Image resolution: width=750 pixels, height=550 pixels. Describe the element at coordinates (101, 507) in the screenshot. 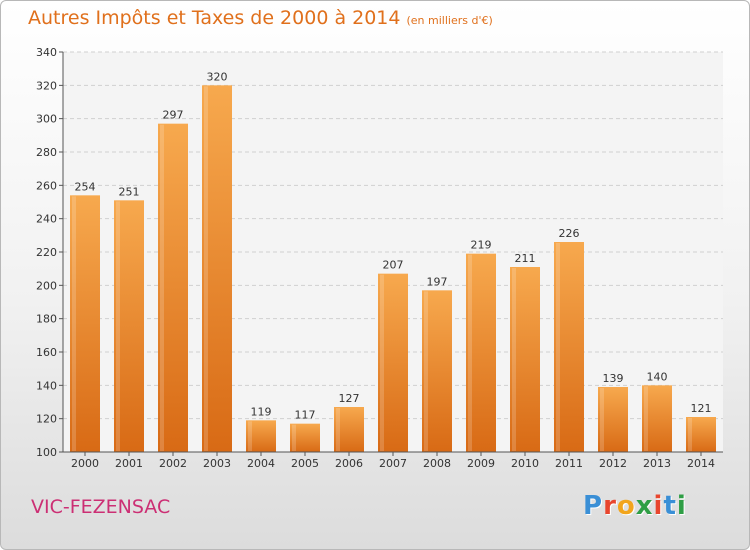

I see `city-name: VIC-FEZENSAC` at that location.